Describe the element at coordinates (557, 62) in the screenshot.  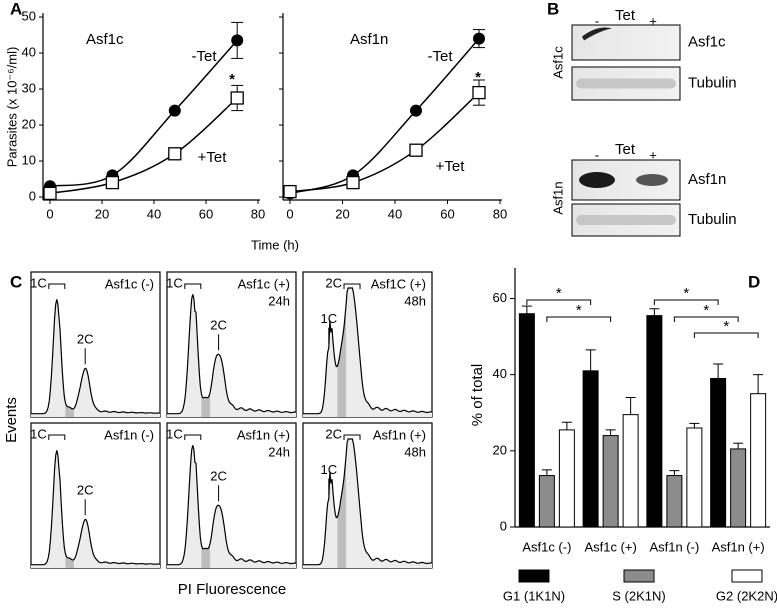
I see `blot-section-label: Asf1c` at that location.